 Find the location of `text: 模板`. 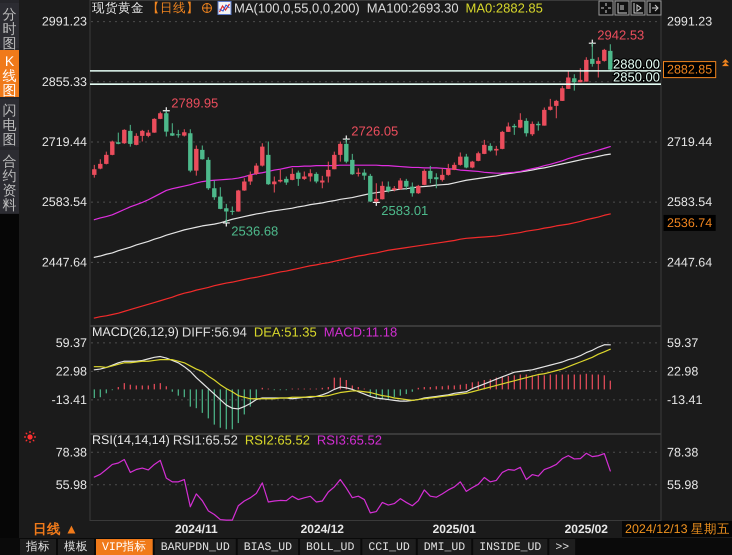

text: 模板 is located at coordinates (76, 547).